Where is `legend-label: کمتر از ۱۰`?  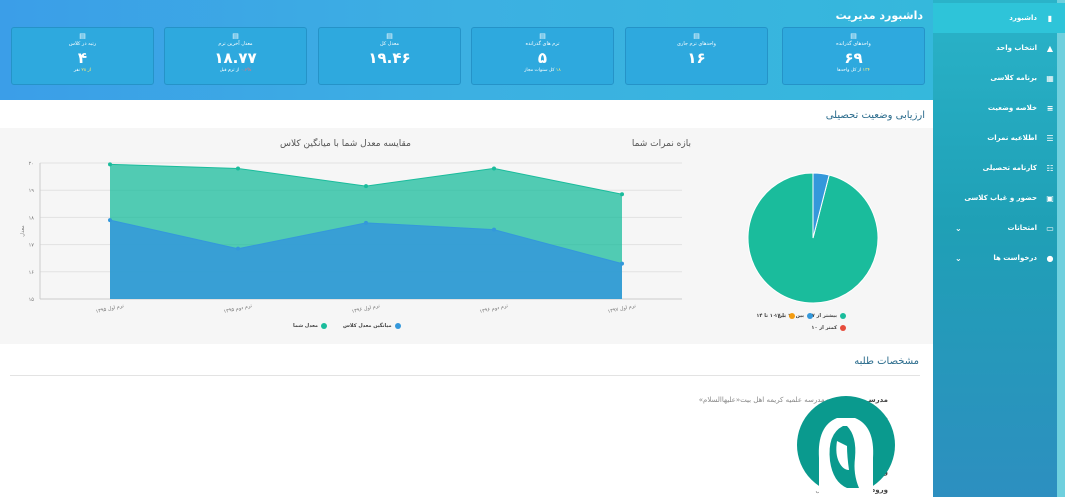 legend-label: کمتر از ۱۰ is located at coordinates (824, 328).